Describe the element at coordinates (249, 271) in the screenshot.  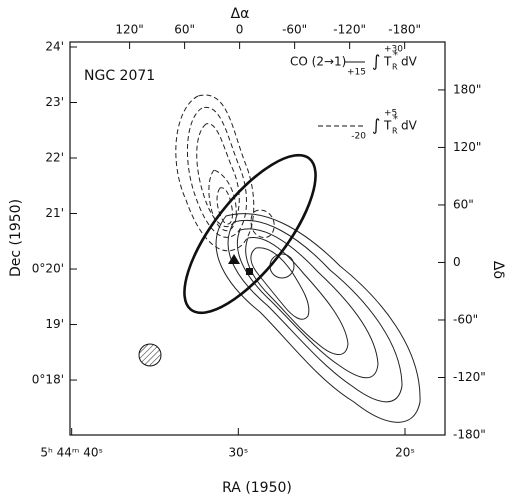
I see `square-marker` at that location.